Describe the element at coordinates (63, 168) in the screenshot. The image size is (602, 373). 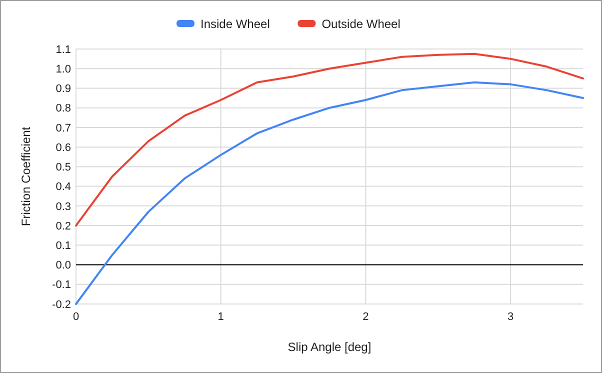
I see `y-tick-label: 0.5` at that location.